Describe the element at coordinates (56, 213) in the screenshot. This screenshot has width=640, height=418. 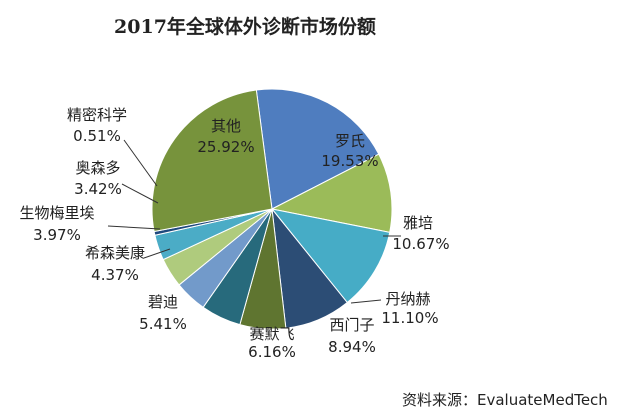
I see `slice-name-label: 生物梅里埃` at that location.